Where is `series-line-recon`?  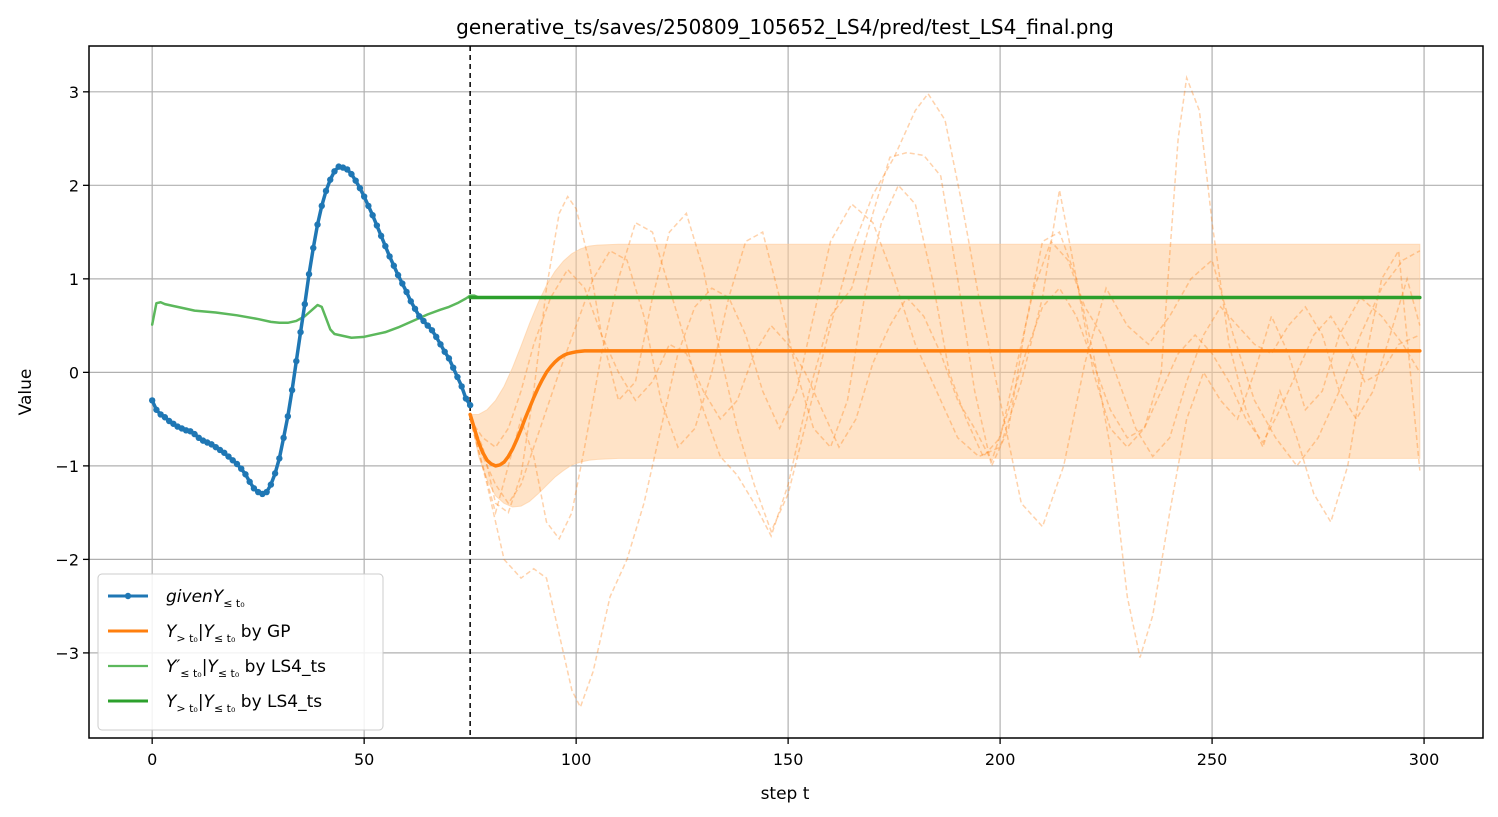 series-line-recon is located at coordinates (315, 317).